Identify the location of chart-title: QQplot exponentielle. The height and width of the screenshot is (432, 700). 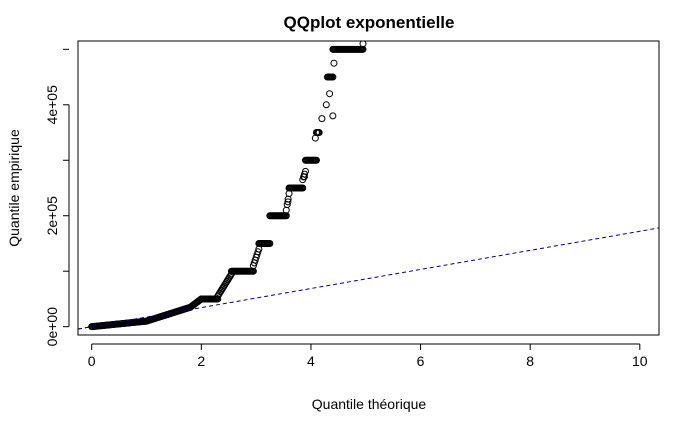
(369, 22).